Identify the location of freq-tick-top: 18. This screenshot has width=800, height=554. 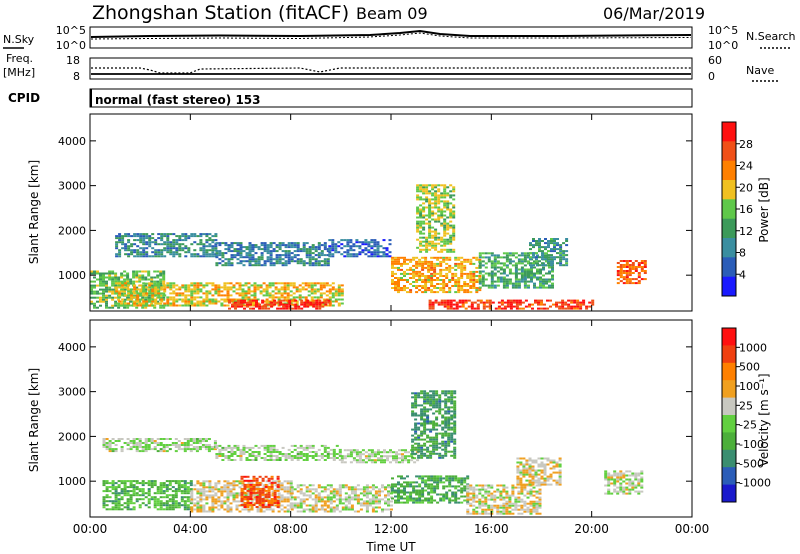
(73, 60).